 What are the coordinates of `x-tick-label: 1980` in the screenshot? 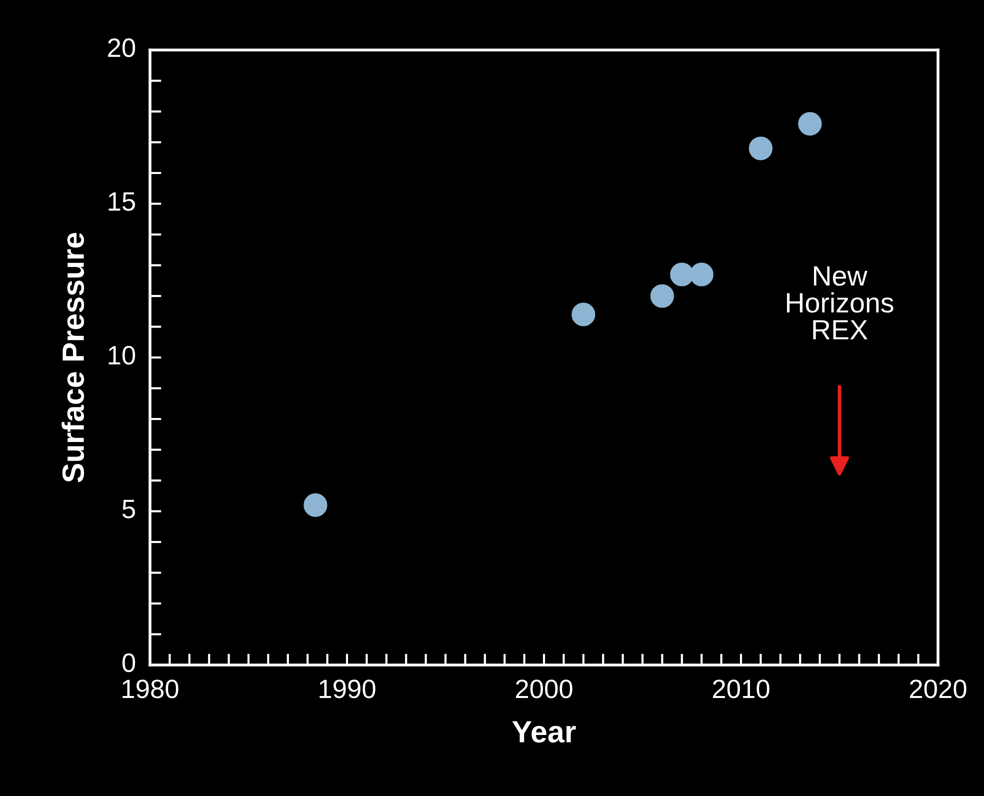 It's located at (150, 689).